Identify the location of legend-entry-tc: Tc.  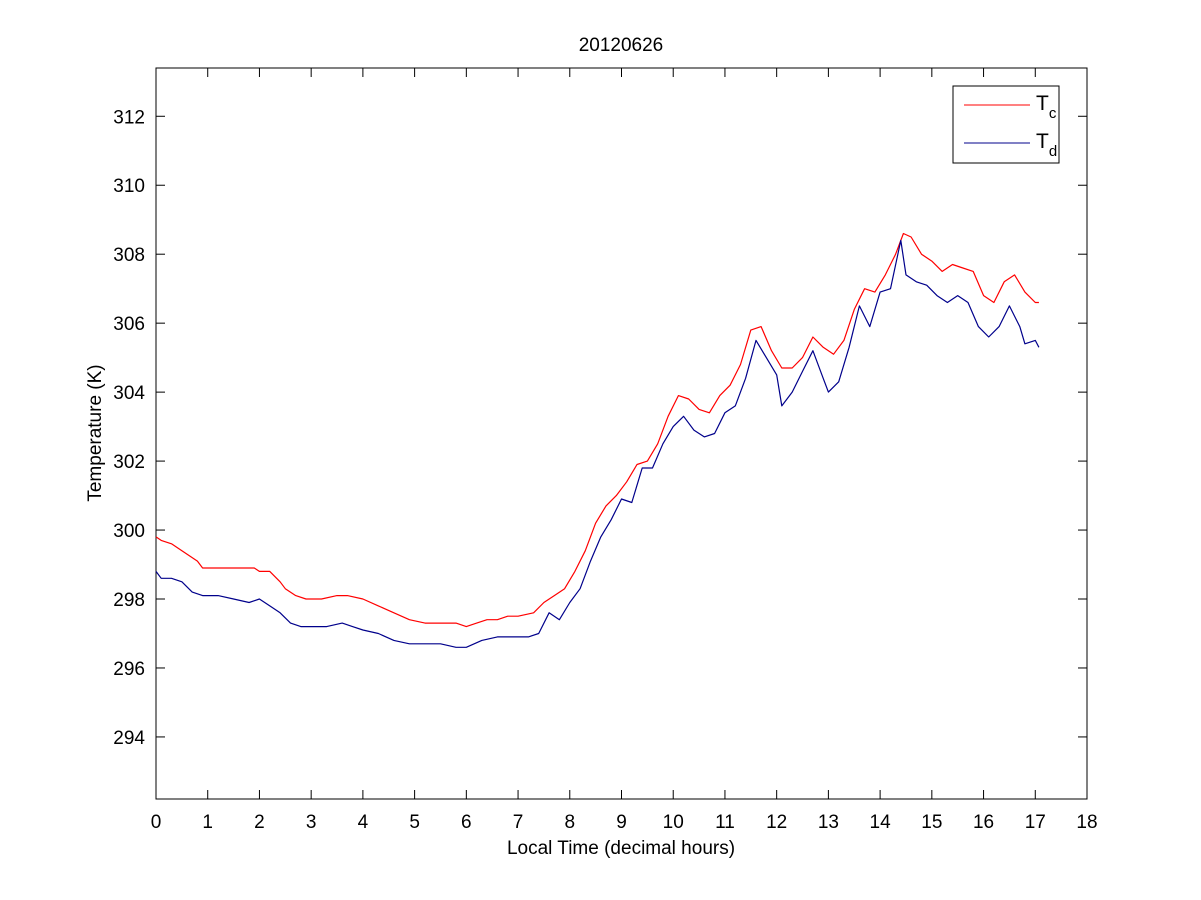
(1046, 107).